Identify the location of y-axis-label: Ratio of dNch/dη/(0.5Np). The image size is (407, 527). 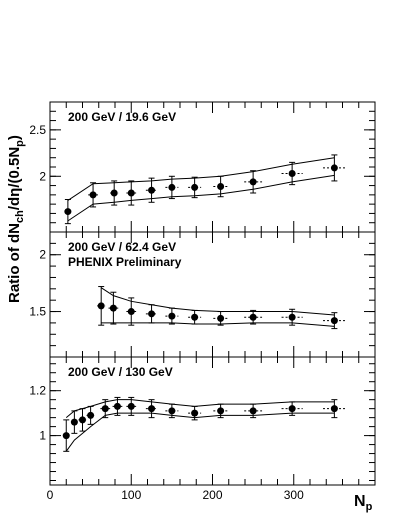
(16, 219).